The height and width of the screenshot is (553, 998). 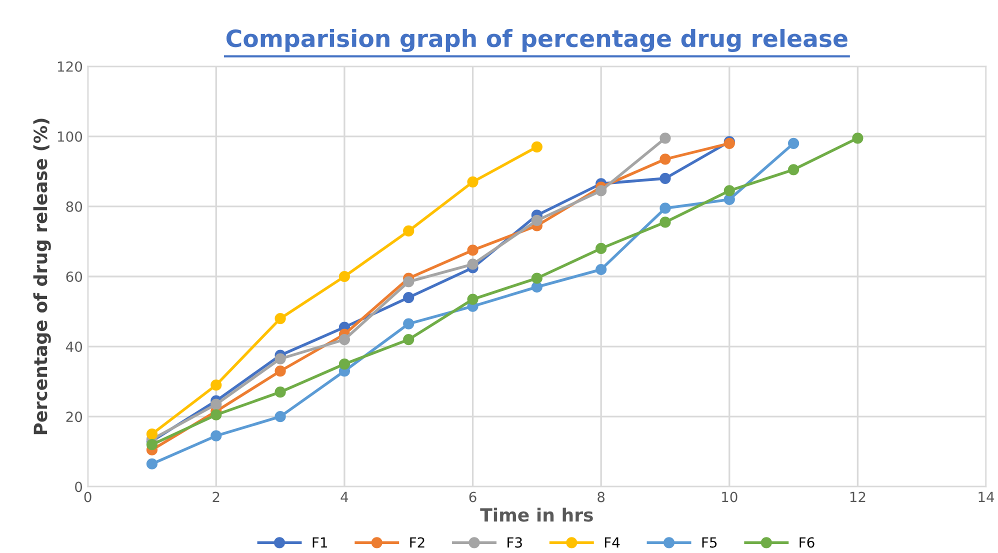 What do you see at coordinates (417, 542) in the screenshot?
I see `legend-label: F2` at bounding box center [417, 542].